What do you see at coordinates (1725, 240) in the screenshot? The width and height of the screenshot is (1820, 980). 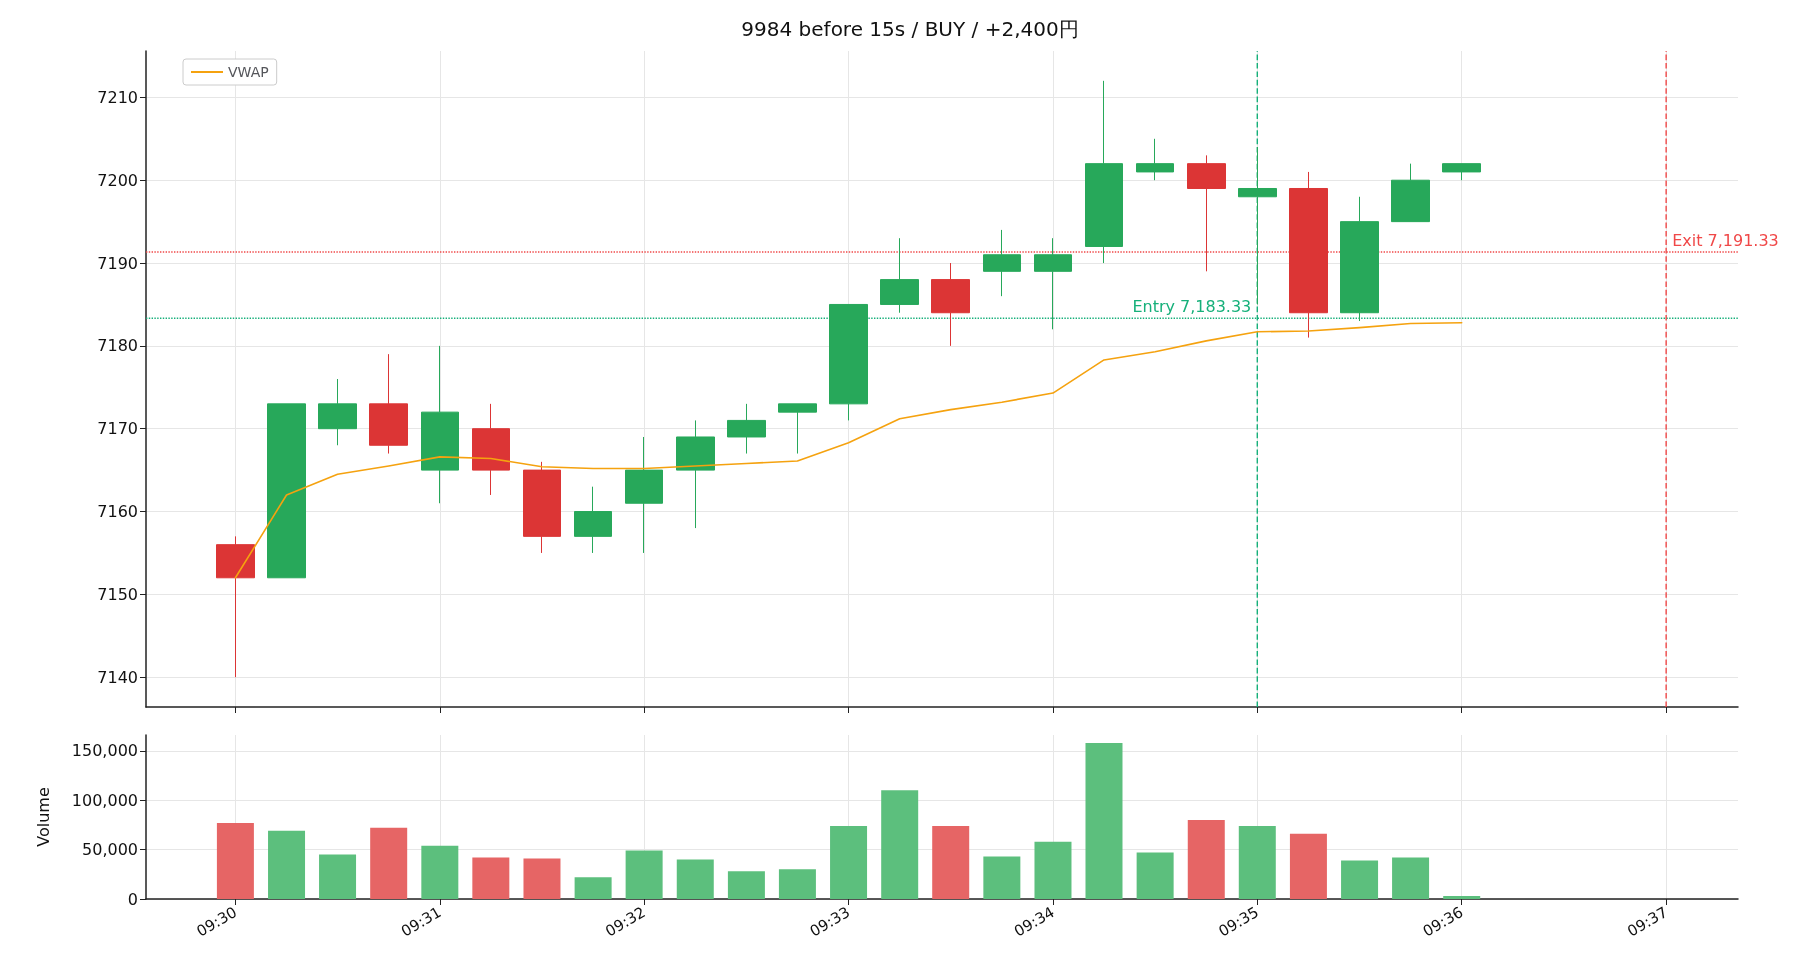 I see `annotation: Exit 7,191.33` at bounding box center [1725, 240].